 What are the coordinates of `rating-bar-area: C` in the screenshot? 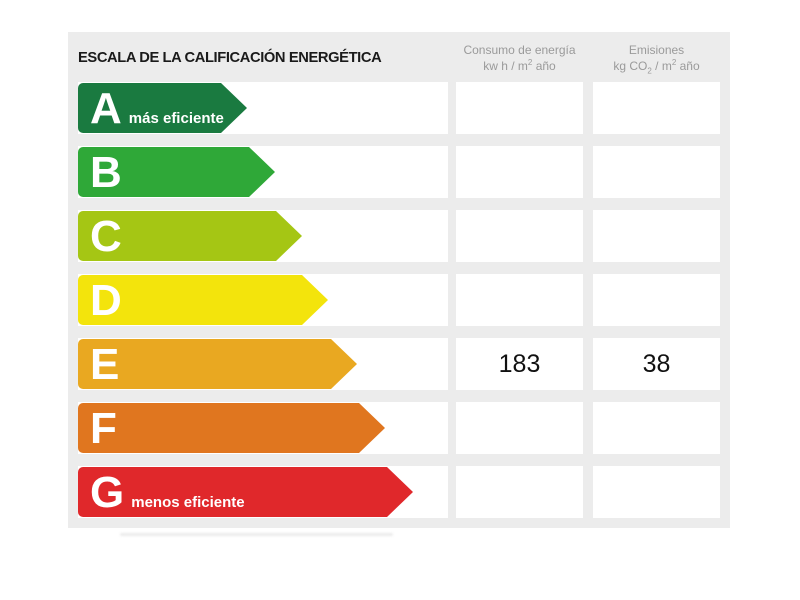 It's located at (263, 236).